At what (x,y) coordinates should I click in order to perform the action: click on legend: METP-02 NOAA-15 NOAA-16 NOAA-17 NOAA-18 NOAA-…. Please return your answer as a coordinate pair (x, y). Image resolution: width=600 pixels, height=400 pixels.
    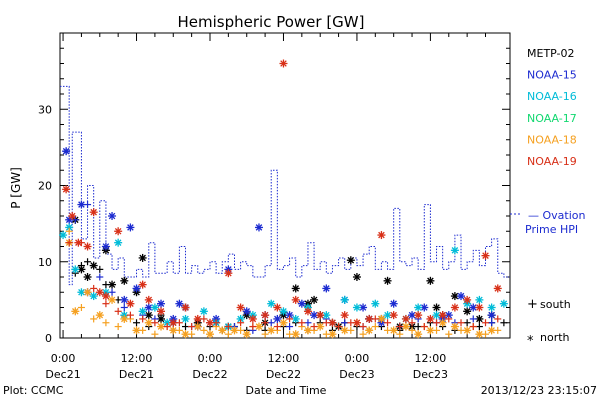
    Looking at the image, I should click on (552, 107).